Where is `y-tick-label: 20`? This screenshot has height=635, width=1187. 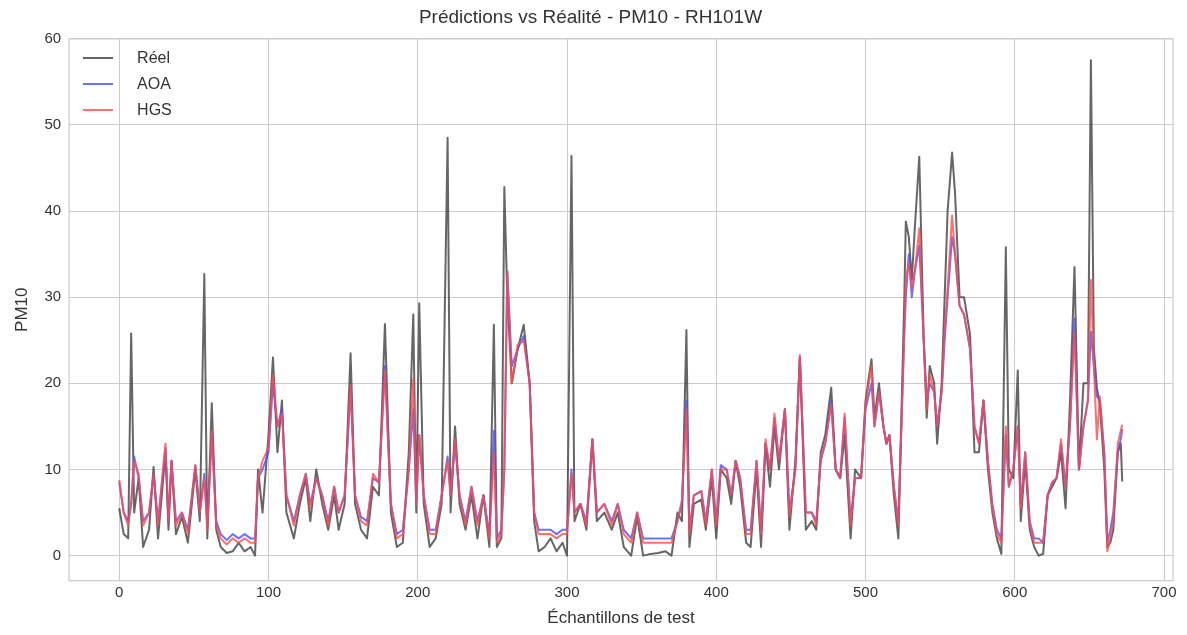
y-tick-label: 20 is located at coordinates (53, 382).